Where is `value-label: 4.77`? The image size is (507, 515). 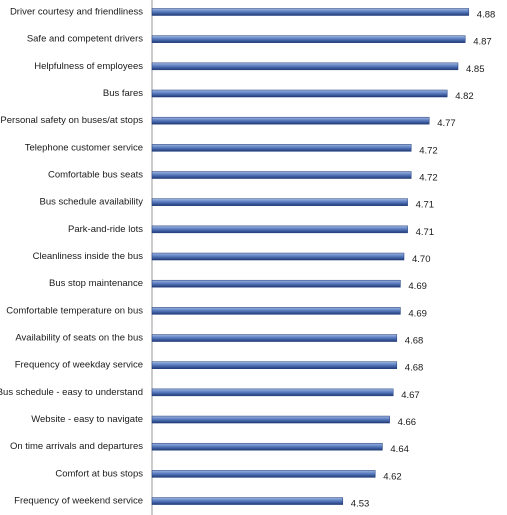 value-label: 4.77 is located at coordinates (446, 123).